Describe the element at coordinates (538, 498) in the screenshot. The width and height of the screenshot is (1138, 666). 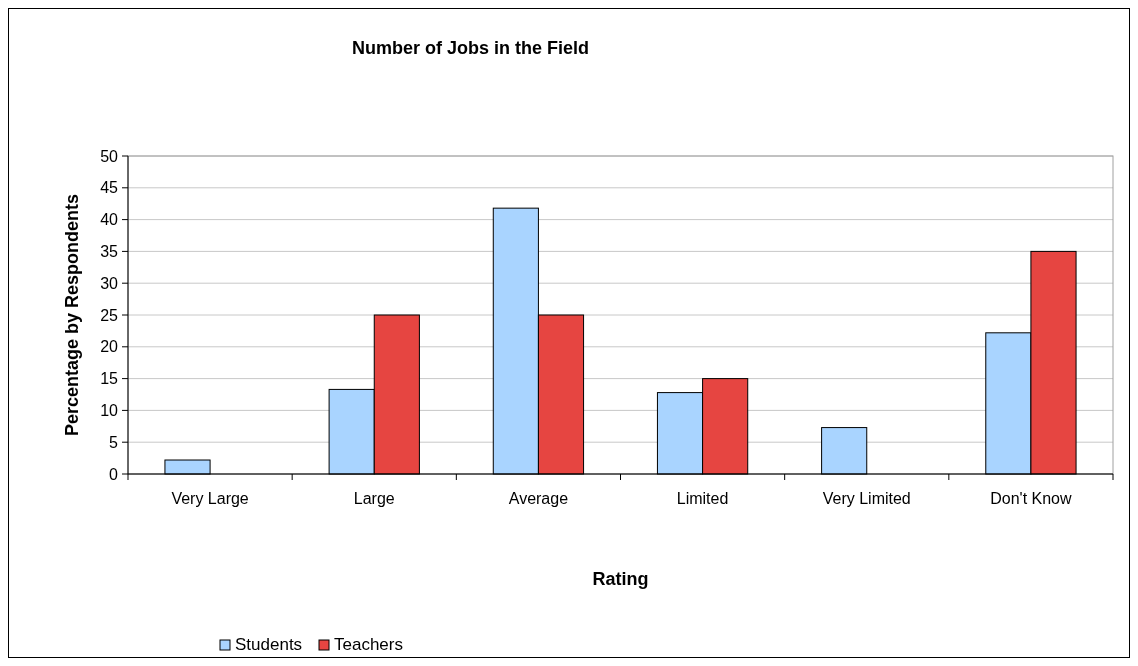
I see `x-tick-label: Average` at that location.